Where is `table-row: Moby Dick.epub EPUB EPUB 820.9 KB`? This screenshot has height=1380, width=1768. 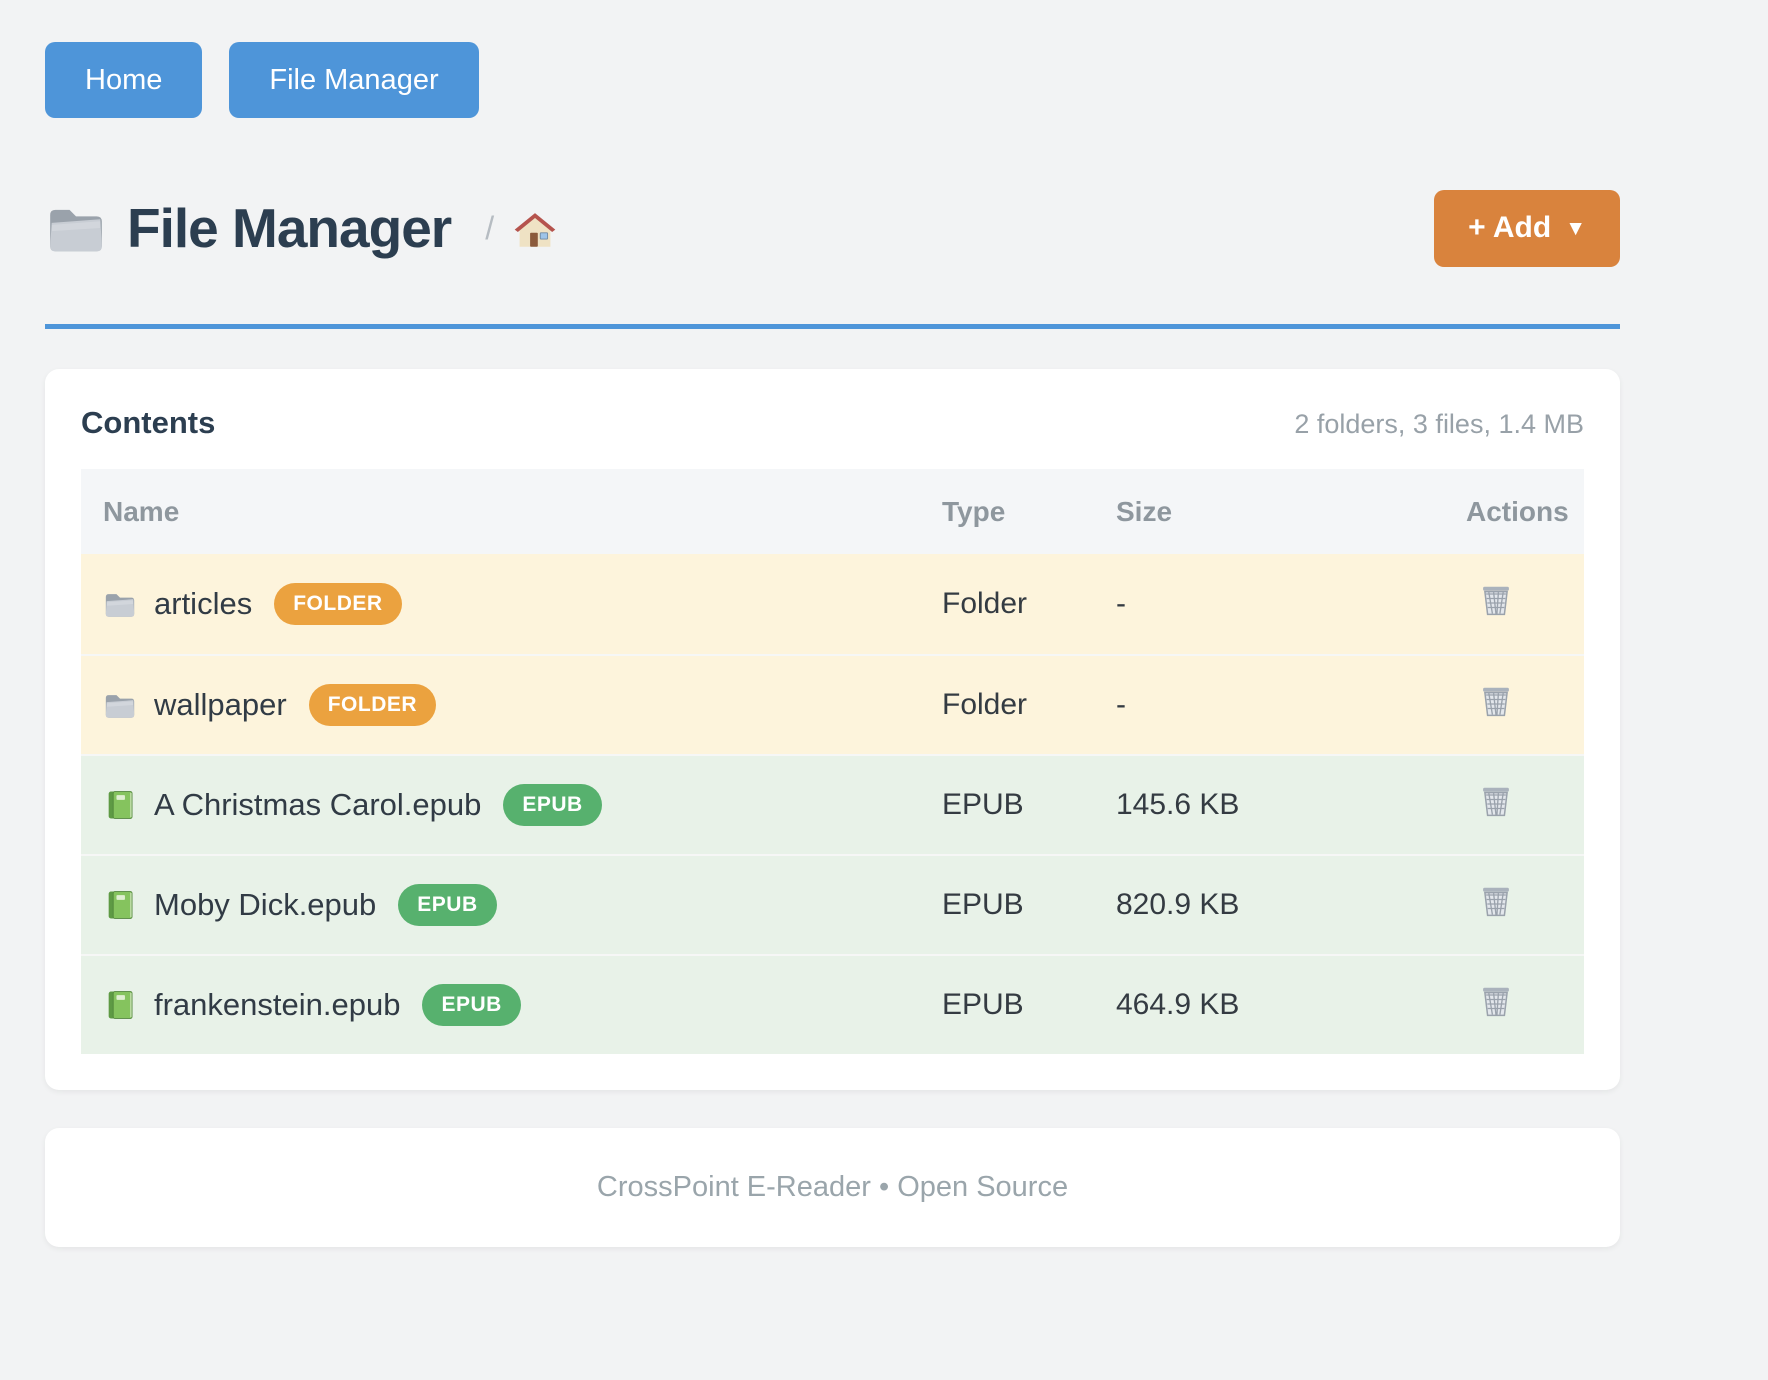 table-row: Moby Dick.epub EPUB EPUB 820.9 KB is located at coordinates (832, 904).